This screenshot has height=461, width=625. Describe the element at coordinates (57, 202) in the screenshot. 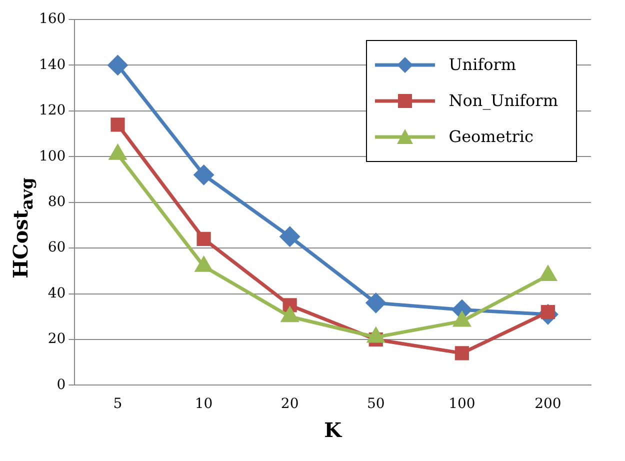

I see `y-tick-label: 80` at that location.